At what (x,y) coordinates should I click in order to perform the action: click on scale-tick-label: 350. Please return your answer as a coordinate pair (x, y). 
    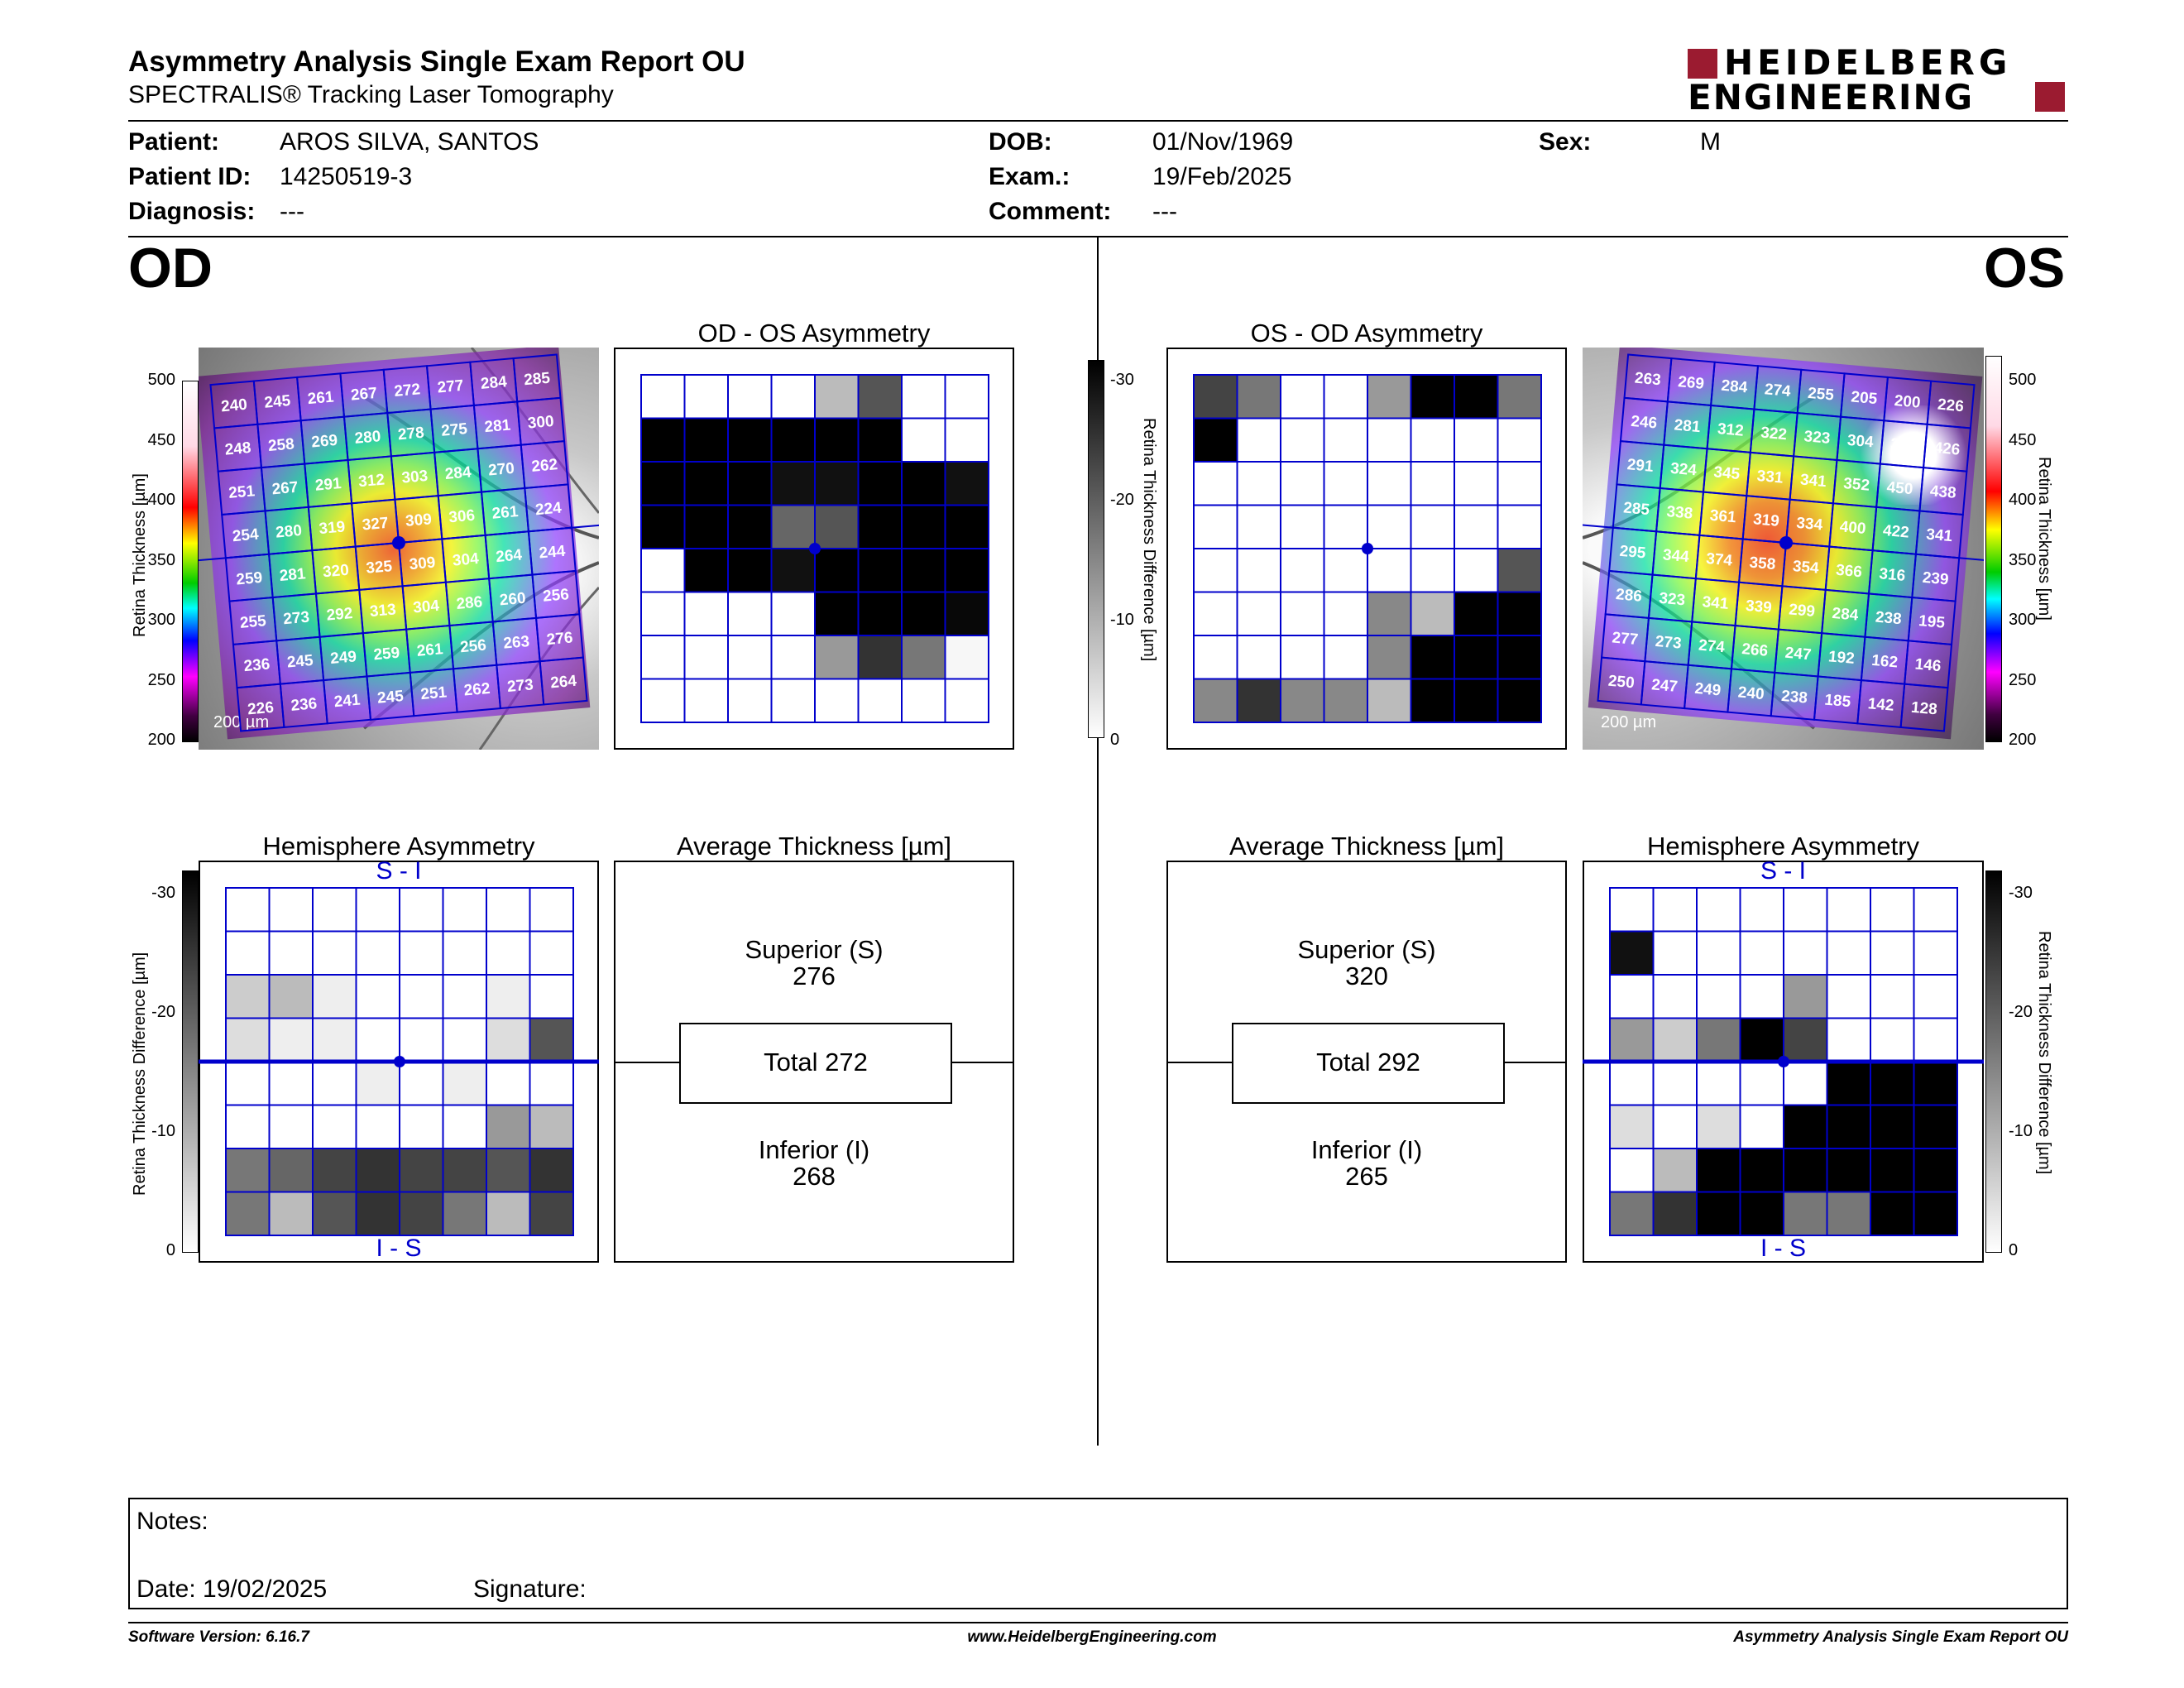
    Looking at the image, I should click on (2023, 559).